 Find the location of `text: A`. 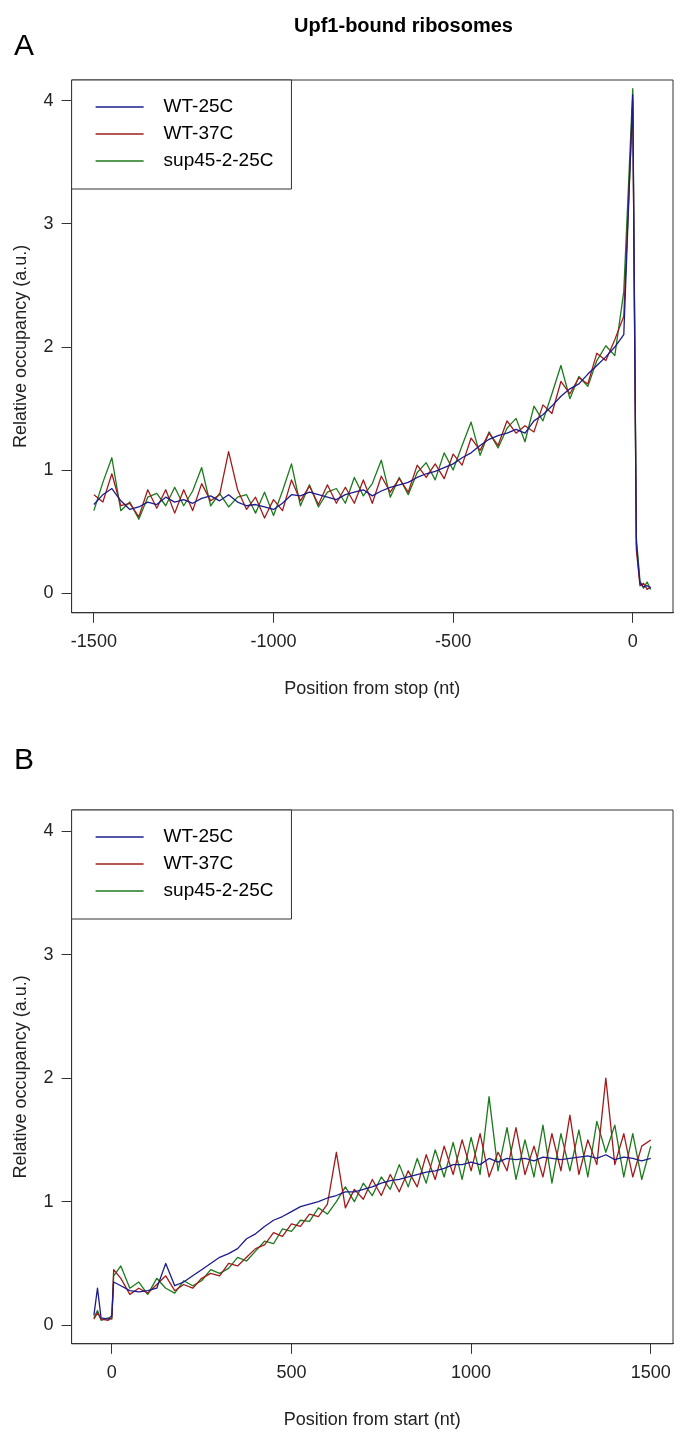

text: A is located at coordinates (24, 45).